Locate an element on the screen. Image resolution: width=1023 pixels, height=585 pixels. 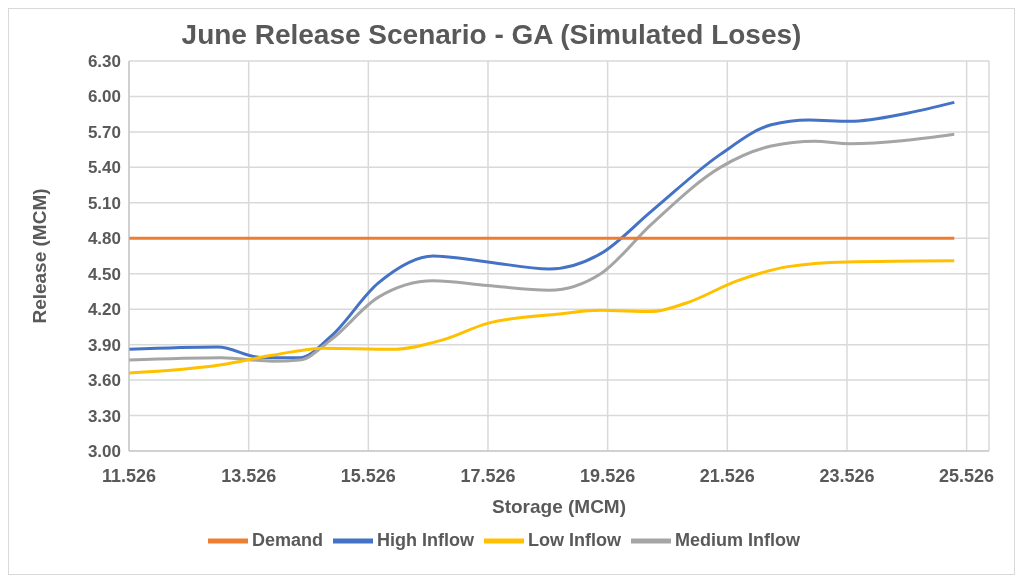
legend-label: Low Inflow is located at coordinates (574, 539).